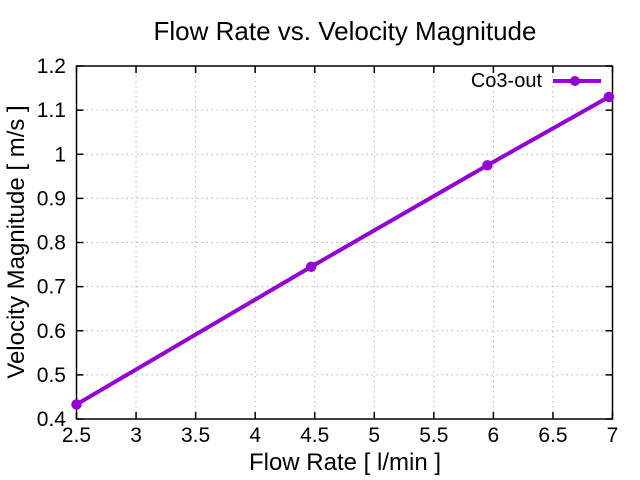 This screenshot has width=640, height=480. What do you see at coordinates (52, 419) in the screenshot?
I see `y-tick-label: 0.4` at bounding box center [52, 419].